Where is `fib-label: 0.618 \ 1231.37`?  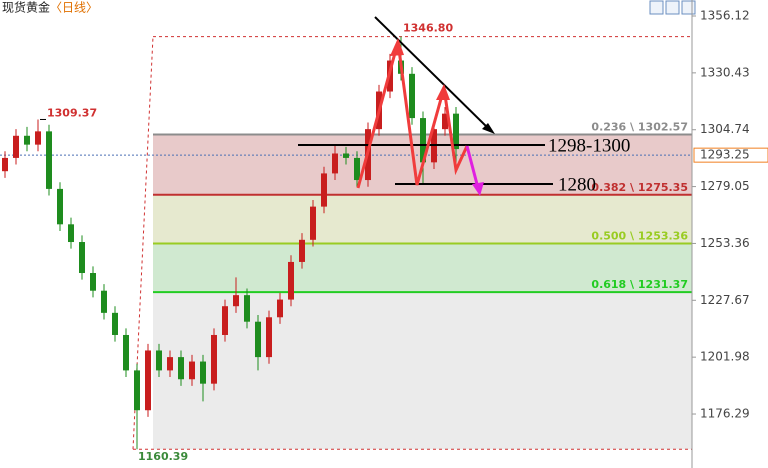
fib-label: 0.618 \ 1231.37 is located at coordinates (639, 284).